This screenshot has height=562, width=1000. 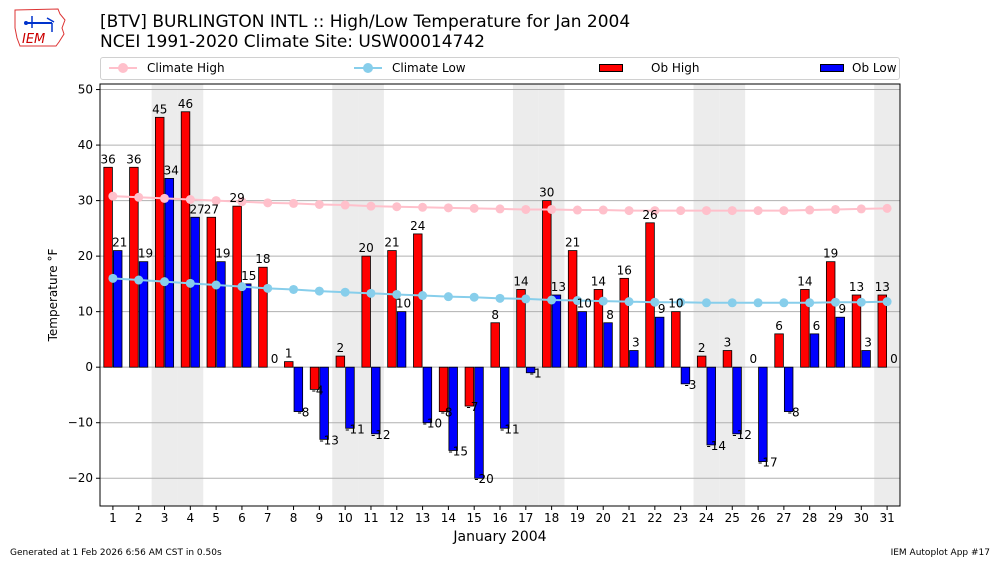 What do you see at coordinates (355, 429) in the screenshot?
I see `bar-value-label: -11` at bounding box center [355, 429].